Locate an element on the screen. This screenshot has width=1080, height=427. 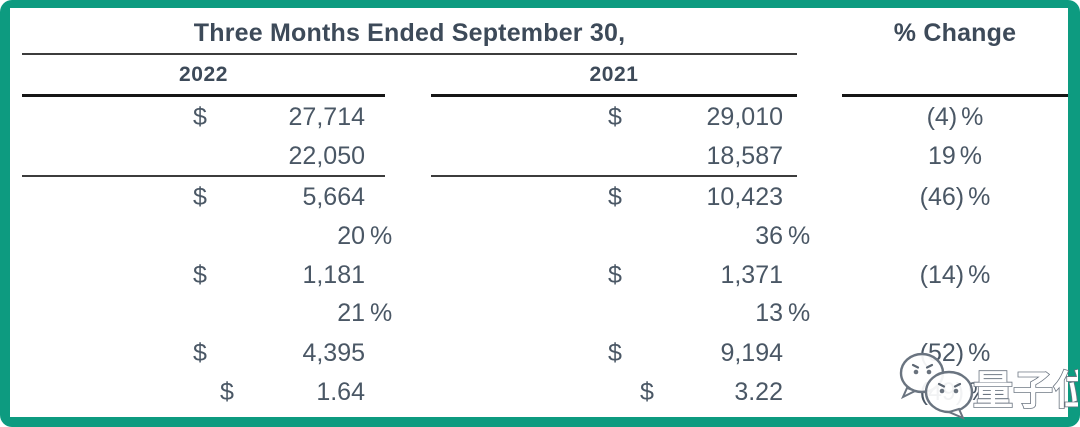
table-row: 22,050 18,587 19 % is located at coordinates (546, 156).